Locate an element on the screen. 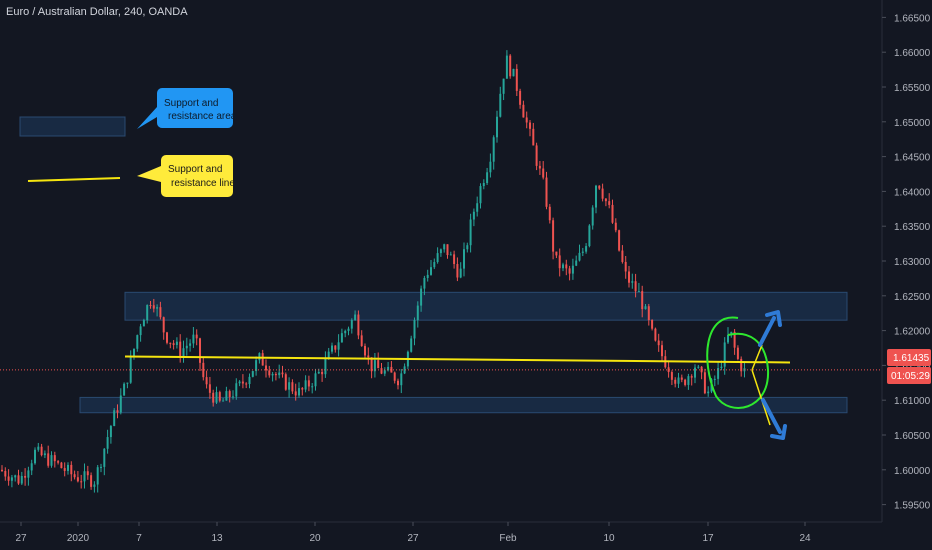 Image resolution: width=932 pixels, height=550 pixels. y-tick-label: 1.64500 is located at coordinates (912, 158).